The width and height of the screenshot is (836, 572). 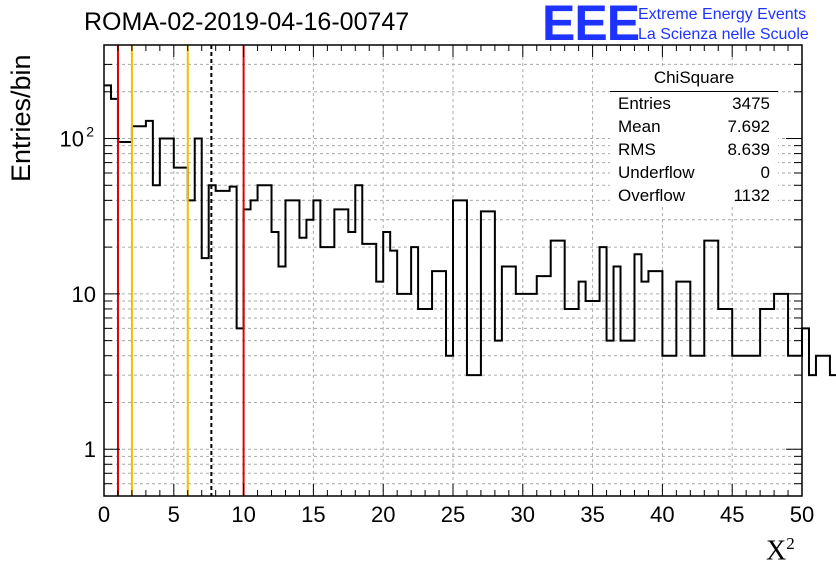 What do you see at coordinates (313, 514) in the screenshot?
I see `x-tick-label: 15` at bounding box center [313, 514].